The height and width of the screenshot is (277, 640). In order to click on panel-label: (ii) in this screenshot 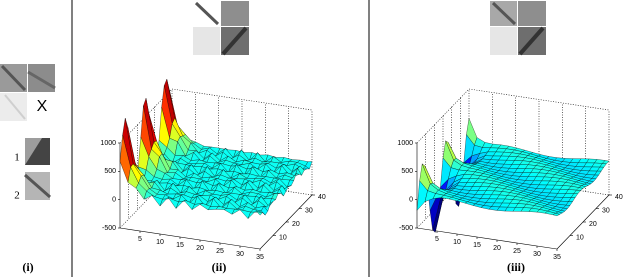, I will do `click(219, 267)`.